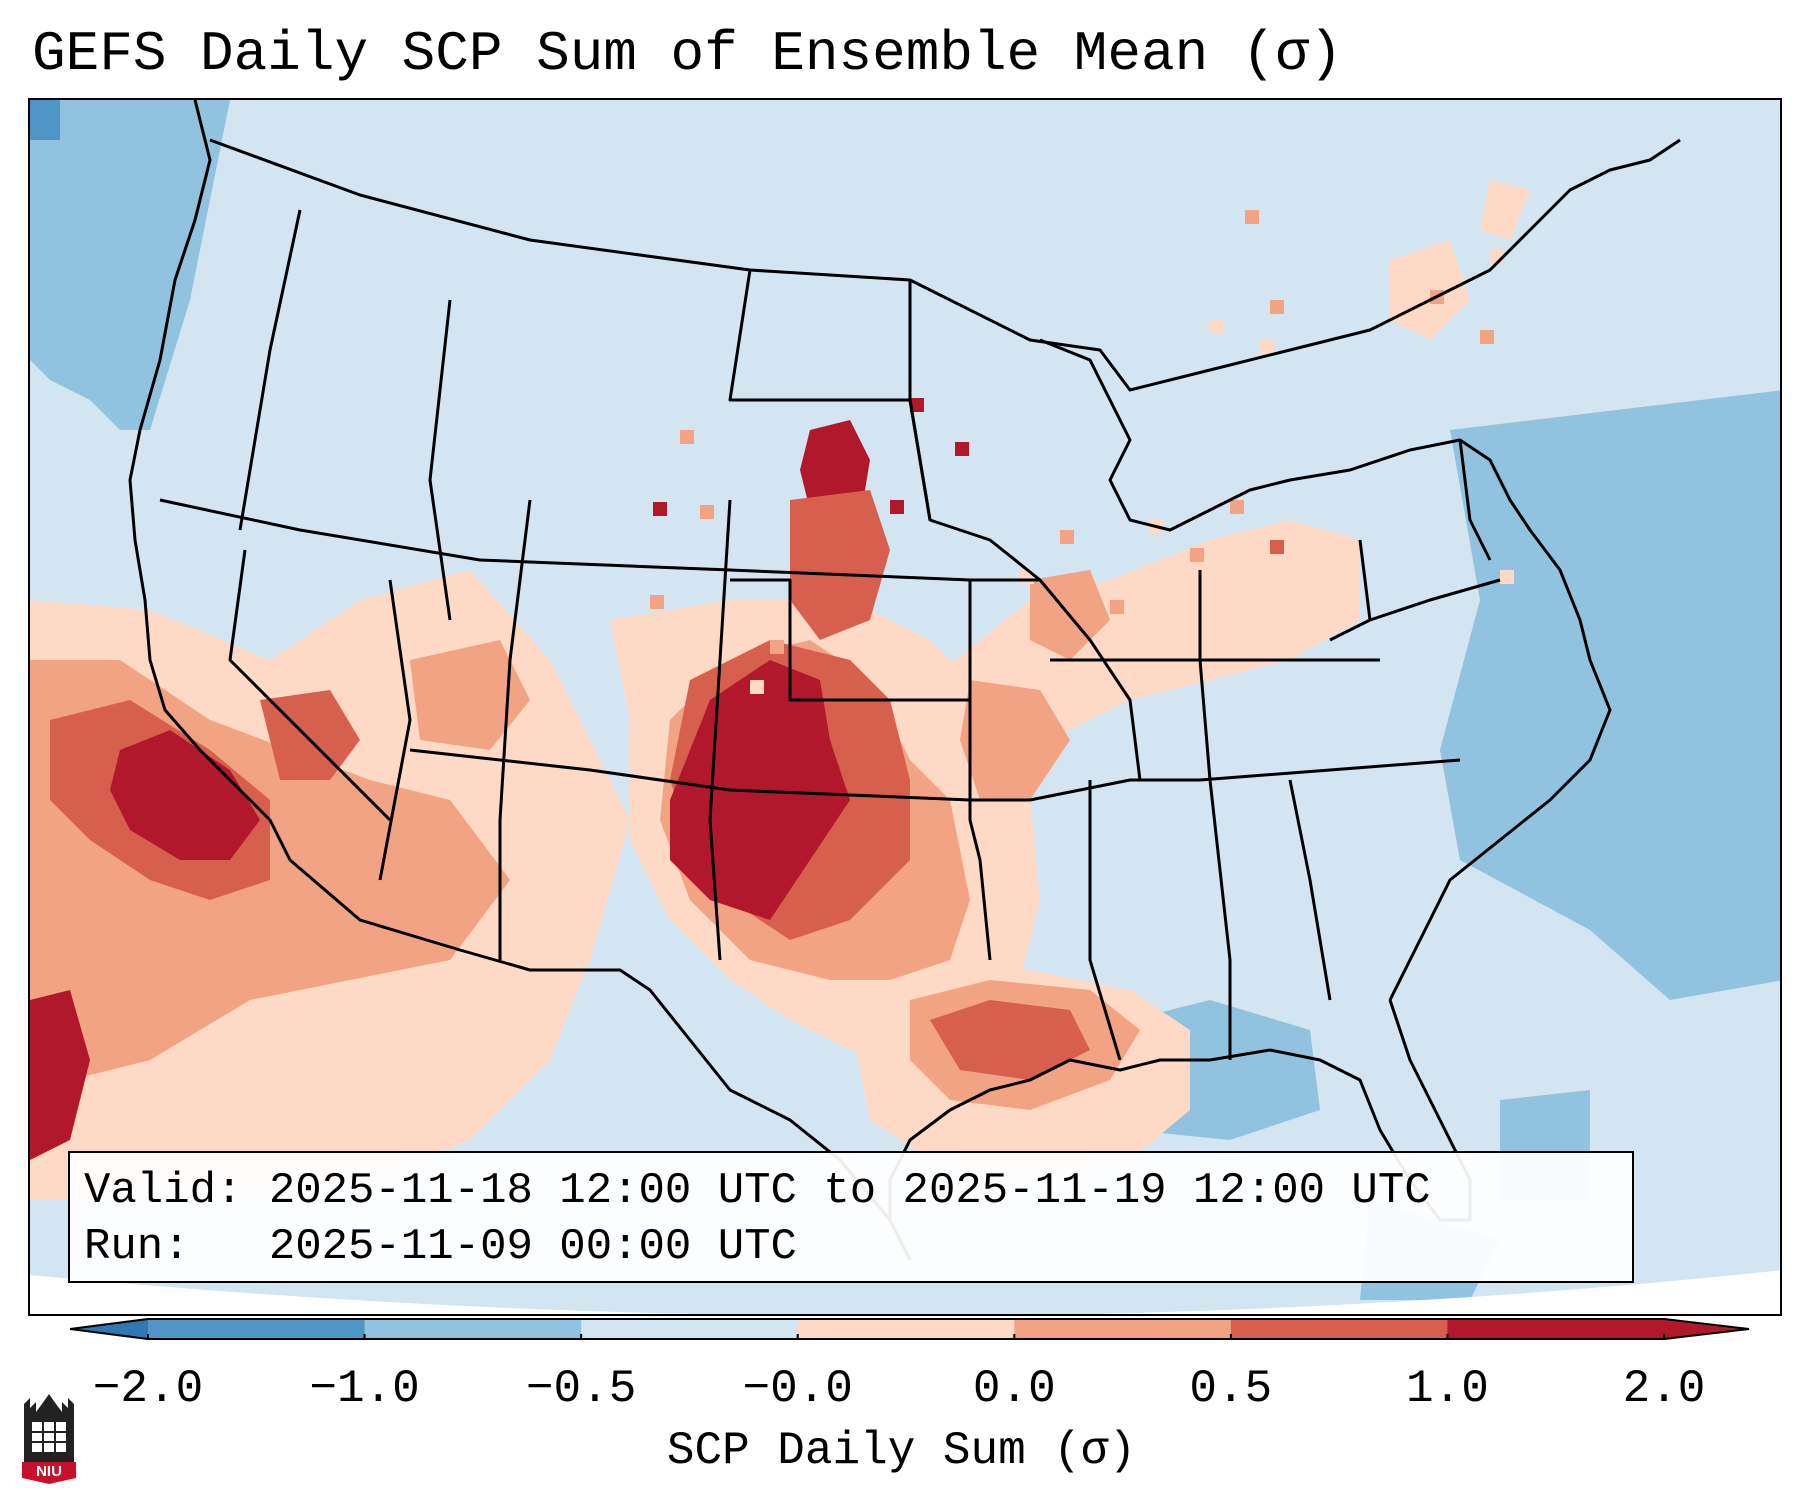  What do you see at coordinates (1707, 1329) in the screenshot?
I see `colorbar-extend-high` at bounding box center [1707, 1329].